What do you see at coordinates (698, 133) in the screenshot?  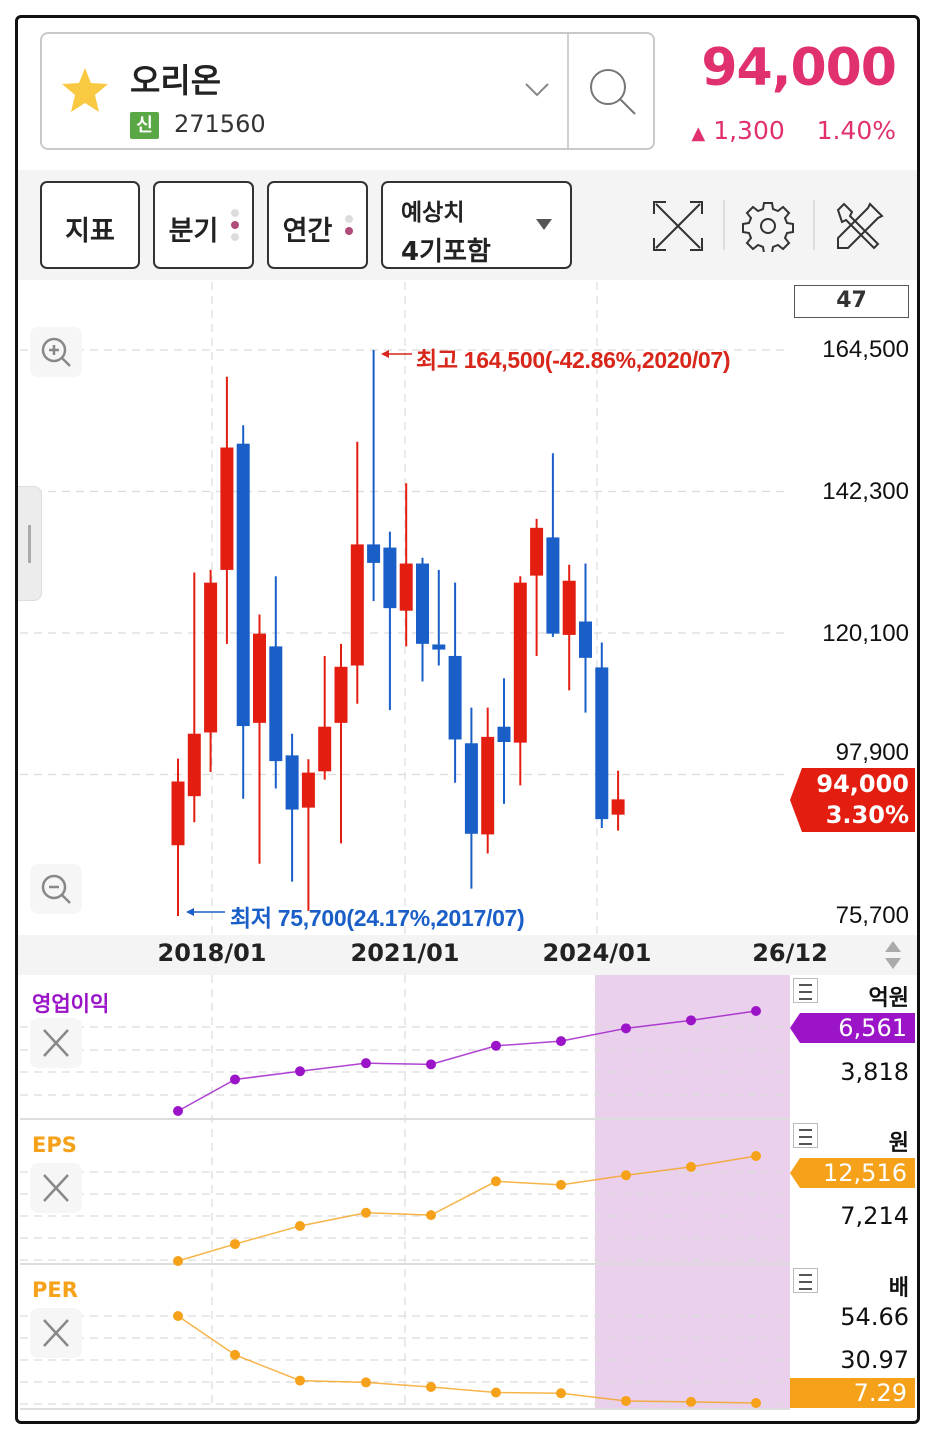 I see `up-arrow-icon: ▲` at bounding box center [698, 133].